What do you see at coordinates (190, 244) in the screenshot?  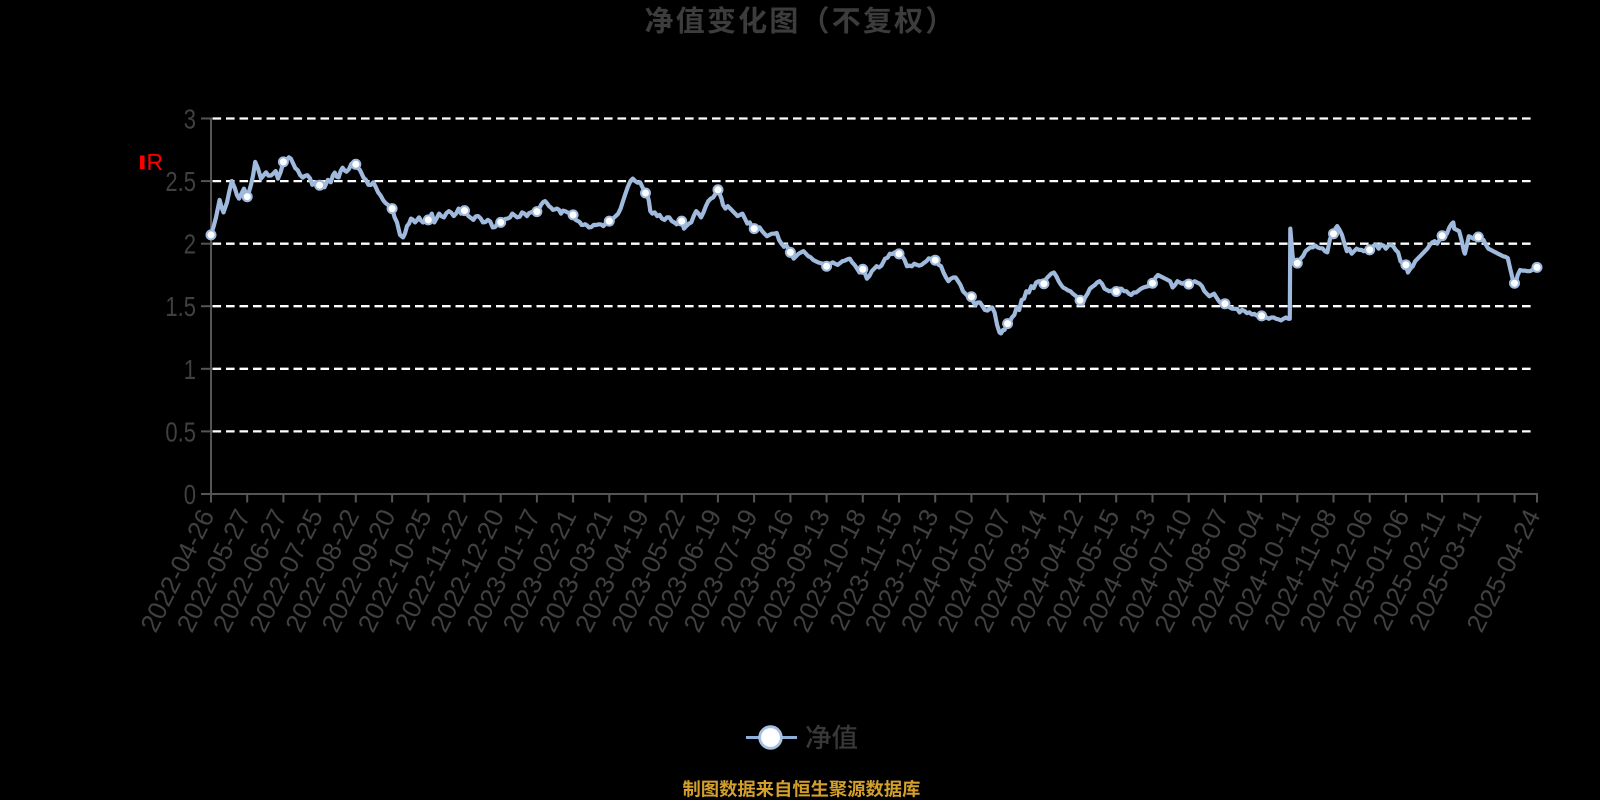 I see `svg-text: 2` at bounding box center [190, 244].